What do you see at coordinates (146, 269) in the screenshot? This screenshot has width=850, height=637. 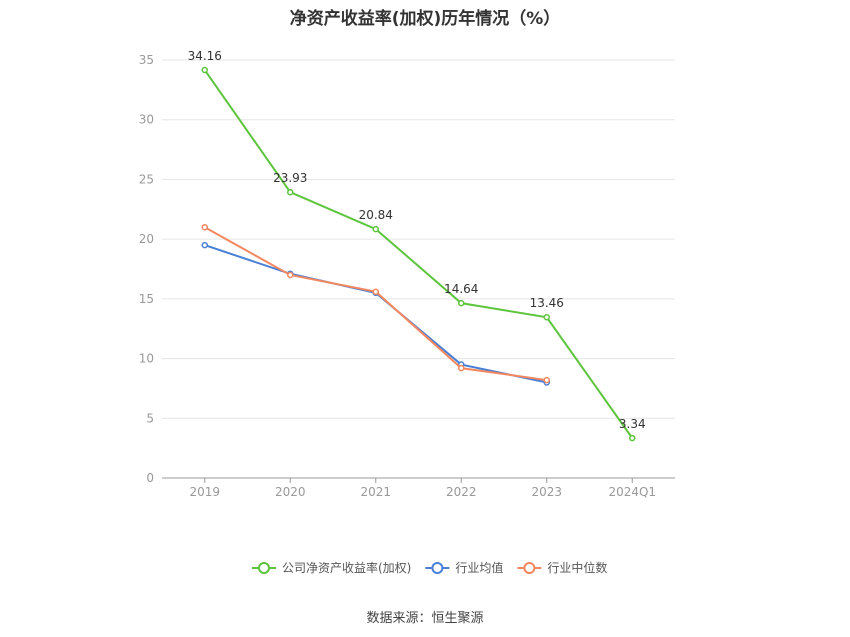 I see `y-axis-ticks: 0 5 10 15 20 25 30 35` at bounding box center [146, 269].